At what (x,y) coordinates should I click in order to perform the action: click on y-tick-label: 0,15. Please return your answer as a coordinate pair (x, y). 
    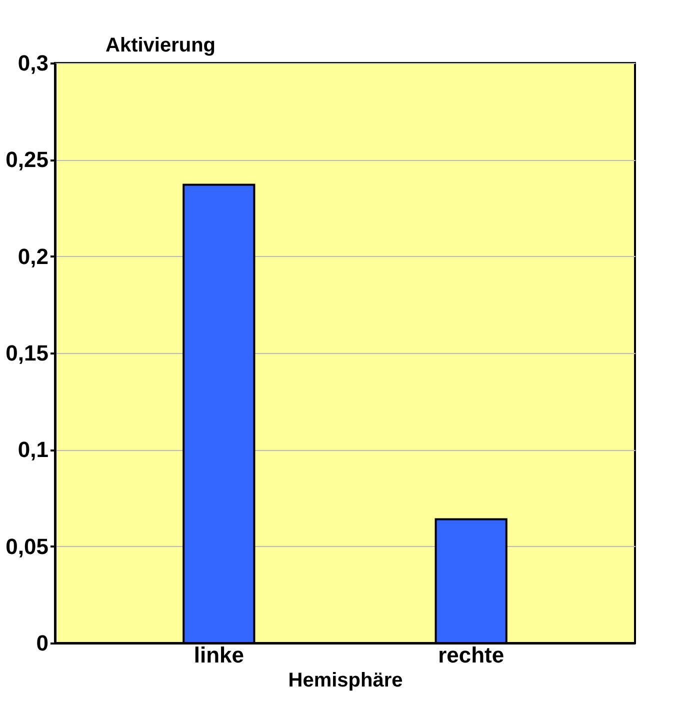
    Looking at the image, I should click on (27, 353).